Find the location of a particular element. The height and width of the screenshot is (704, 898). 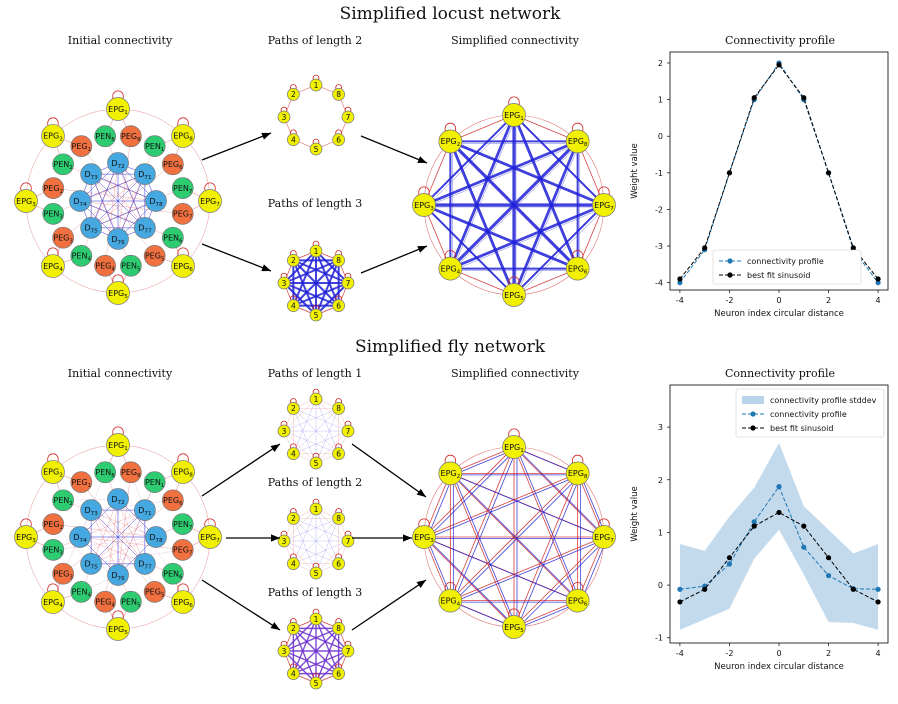

node-label: PEG4 is located at coordinates (105, 267).